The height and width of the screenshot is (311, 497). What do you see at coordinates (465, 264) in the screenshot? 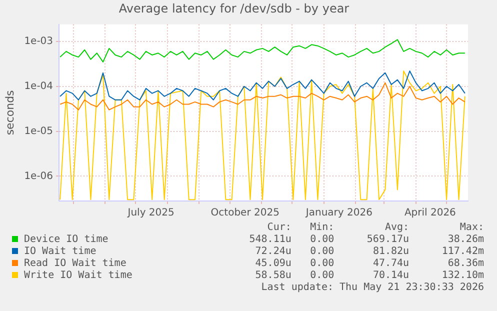
I see `text: 68.36m` at bounding box center [465, 264].